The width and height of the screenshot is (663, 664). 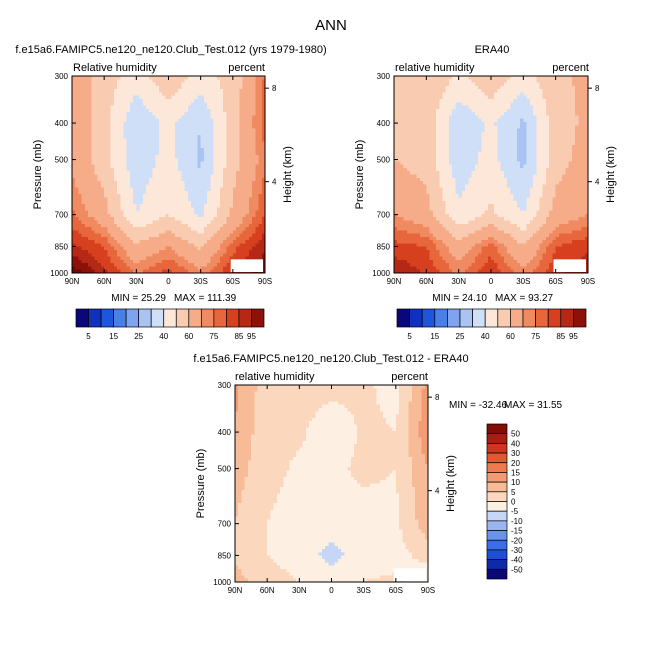 I want to click on panel-obs-title: ERA40, so click(x=492, y=50).